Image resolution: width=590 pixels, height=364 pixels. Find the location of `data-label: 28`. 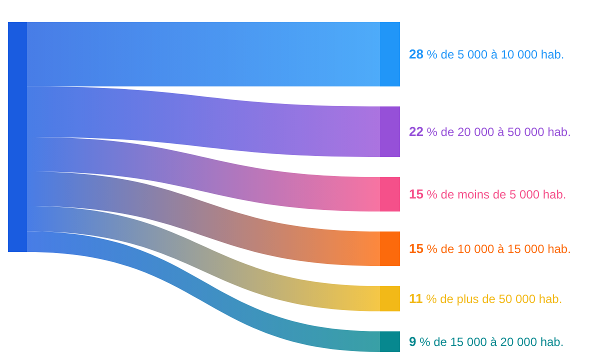

data-label: 28 is located at coordinates (416, 54).